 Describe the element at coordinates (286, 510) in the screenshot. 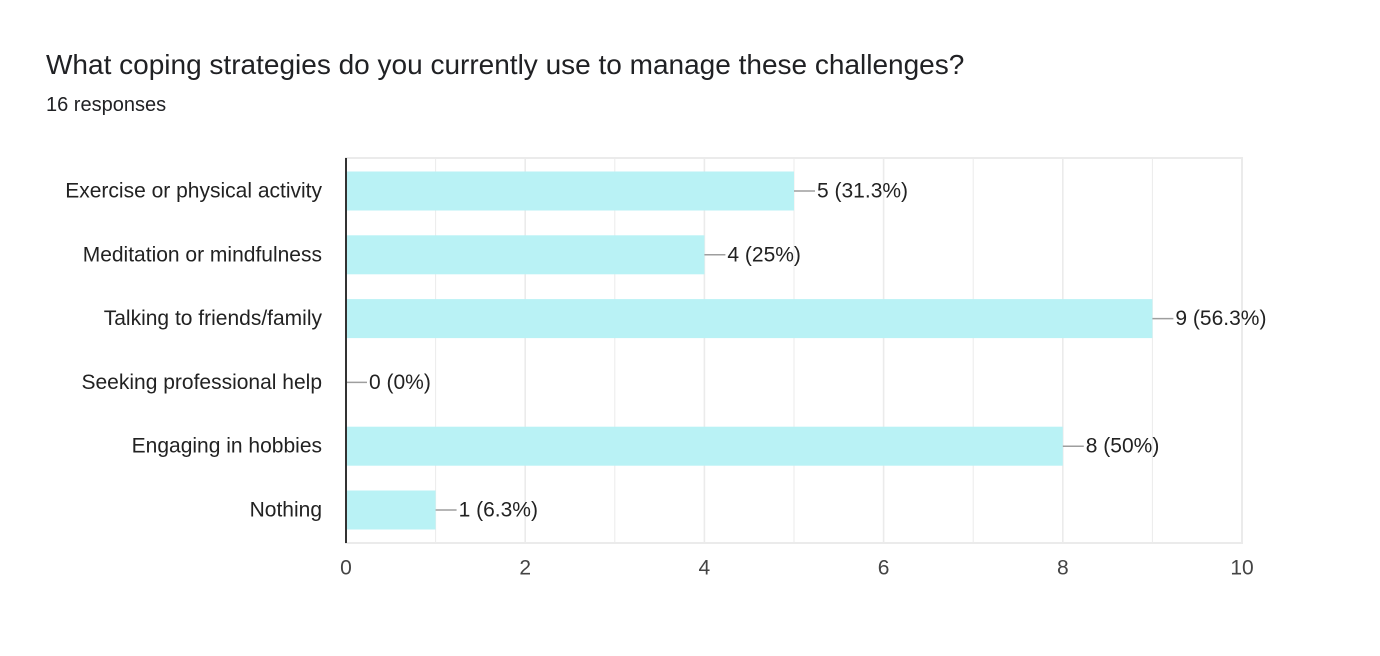

I see `category-label: Nothing` at that location.